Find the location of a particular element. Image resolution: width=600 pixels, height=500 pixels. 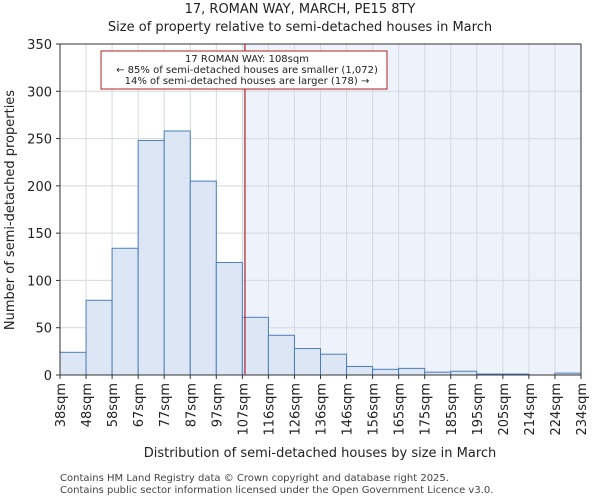

x-tick-label: 205sqm is located at coordinates (504, 409).